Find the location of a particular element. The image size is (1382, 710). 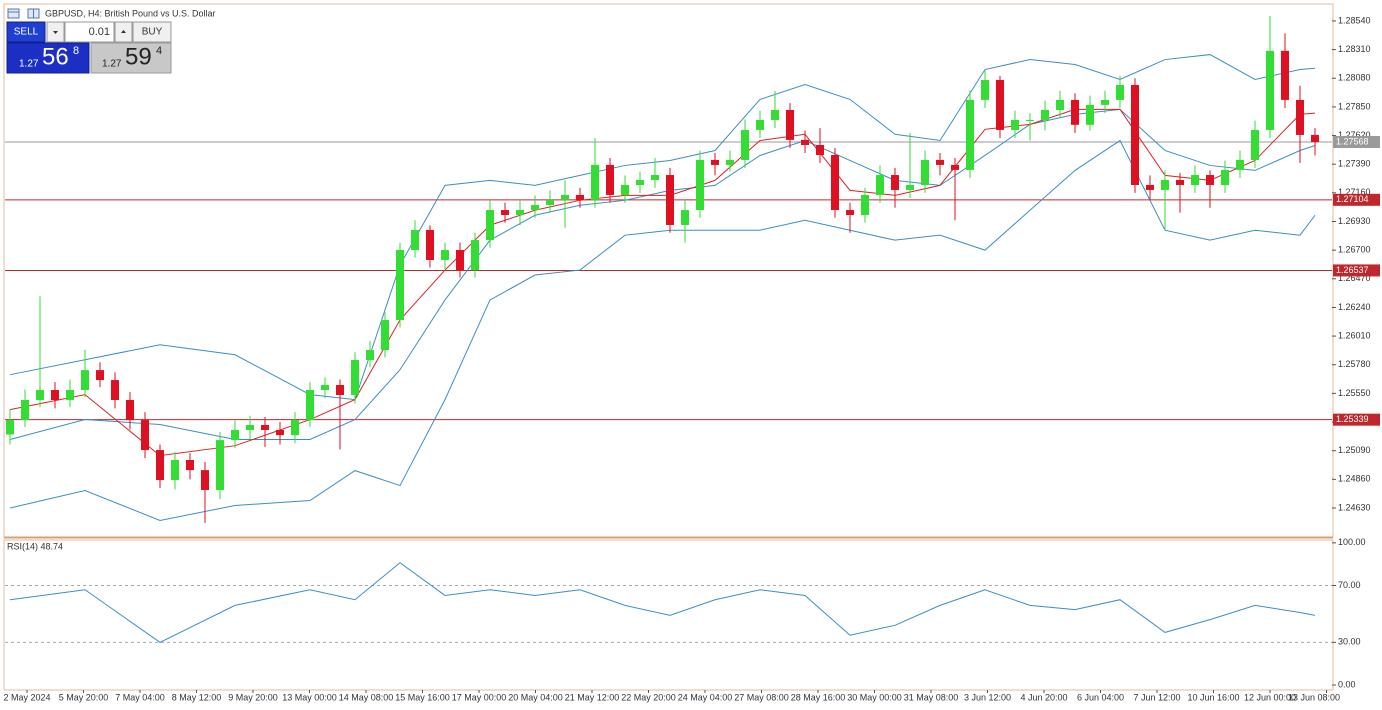

x-tick-label: 7 Jun 12:00 is located at coordinates (1156, 697).